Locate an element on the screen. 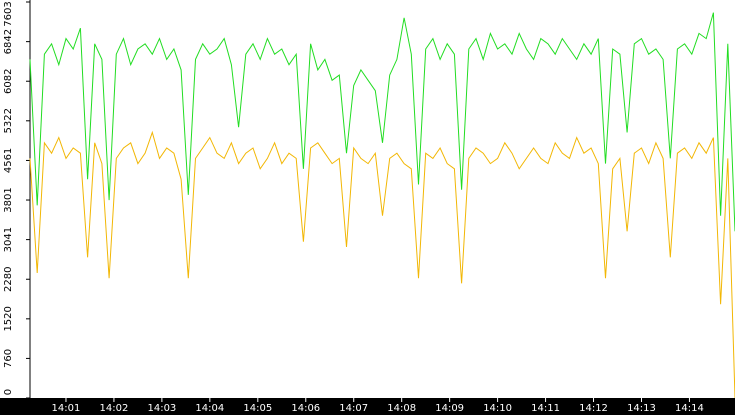 Image resolution: width=735 pixels, height=415 pixels. x-tick-label: 14:01 is located at coordinates (66, 408).